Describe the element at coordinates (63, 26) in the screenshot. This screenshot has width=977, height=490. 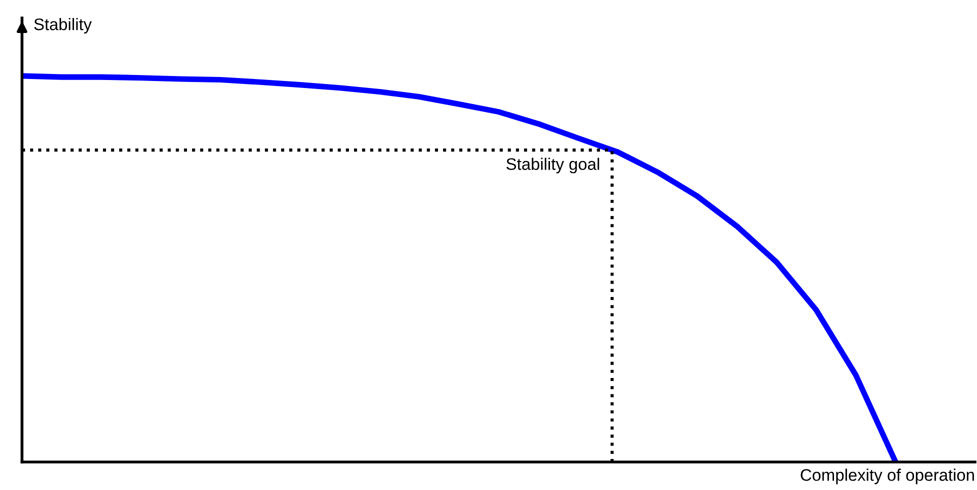
I see `y-axis-title: Stability` at that location.